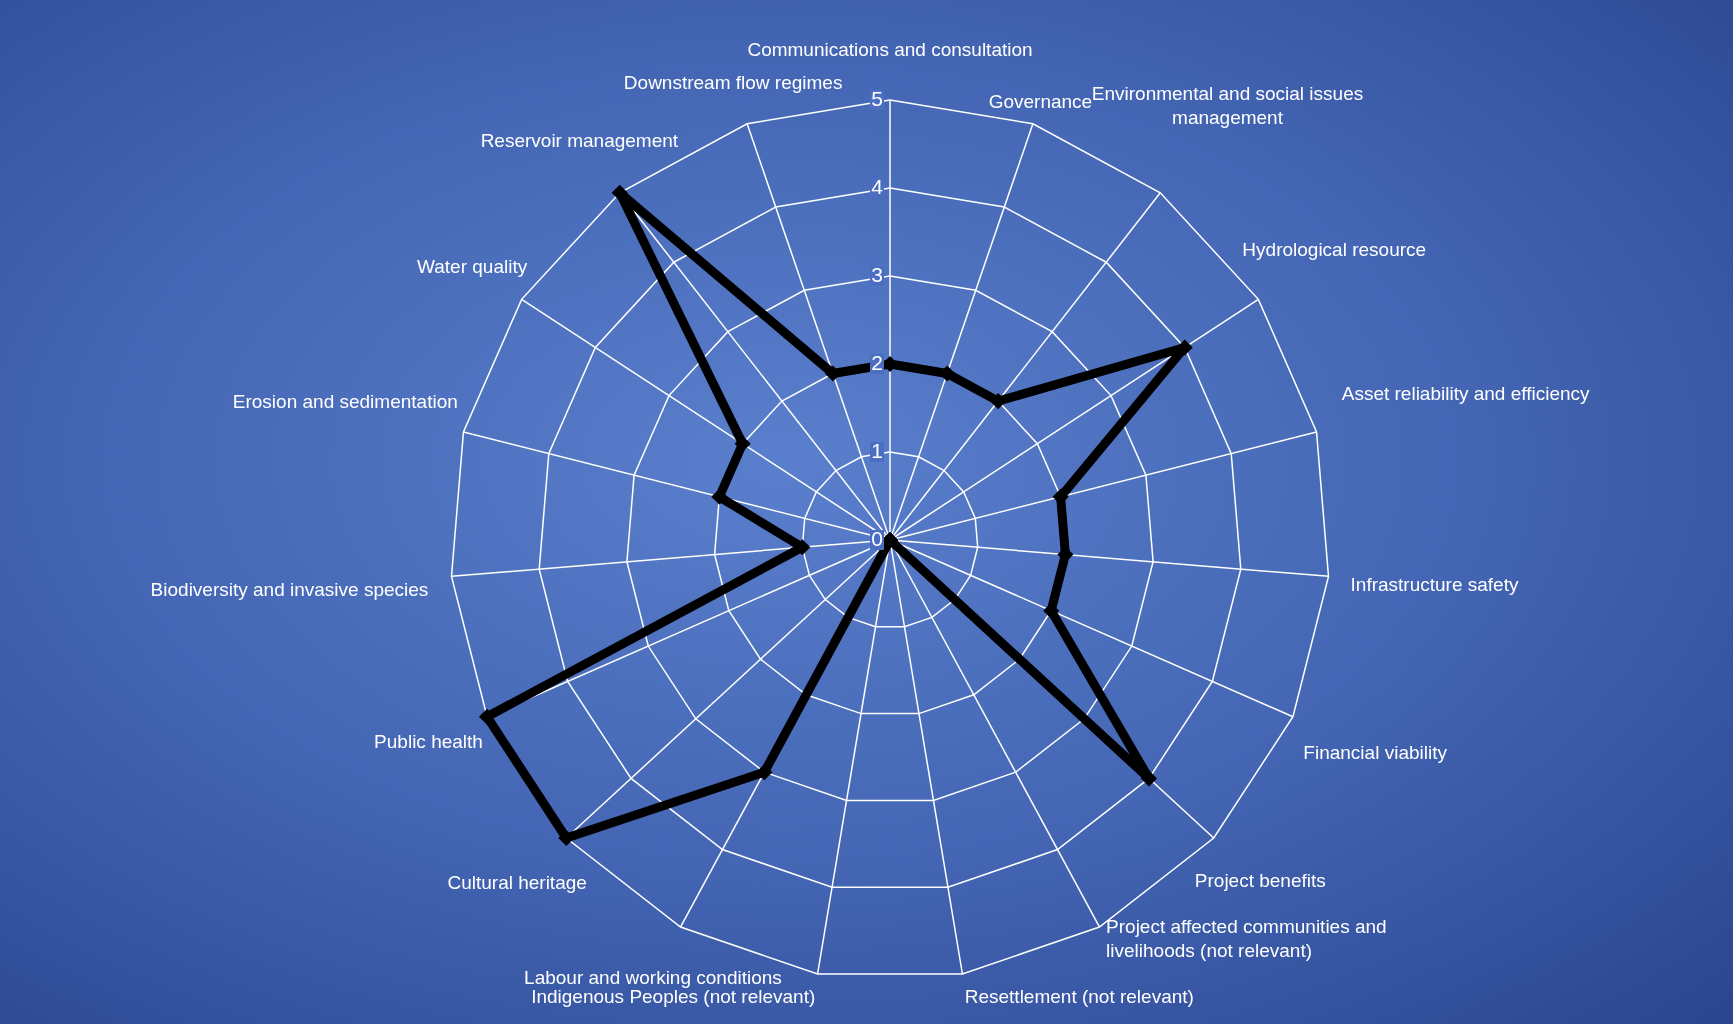  I want to click on y-tick-label: 5, so click(877, 98).